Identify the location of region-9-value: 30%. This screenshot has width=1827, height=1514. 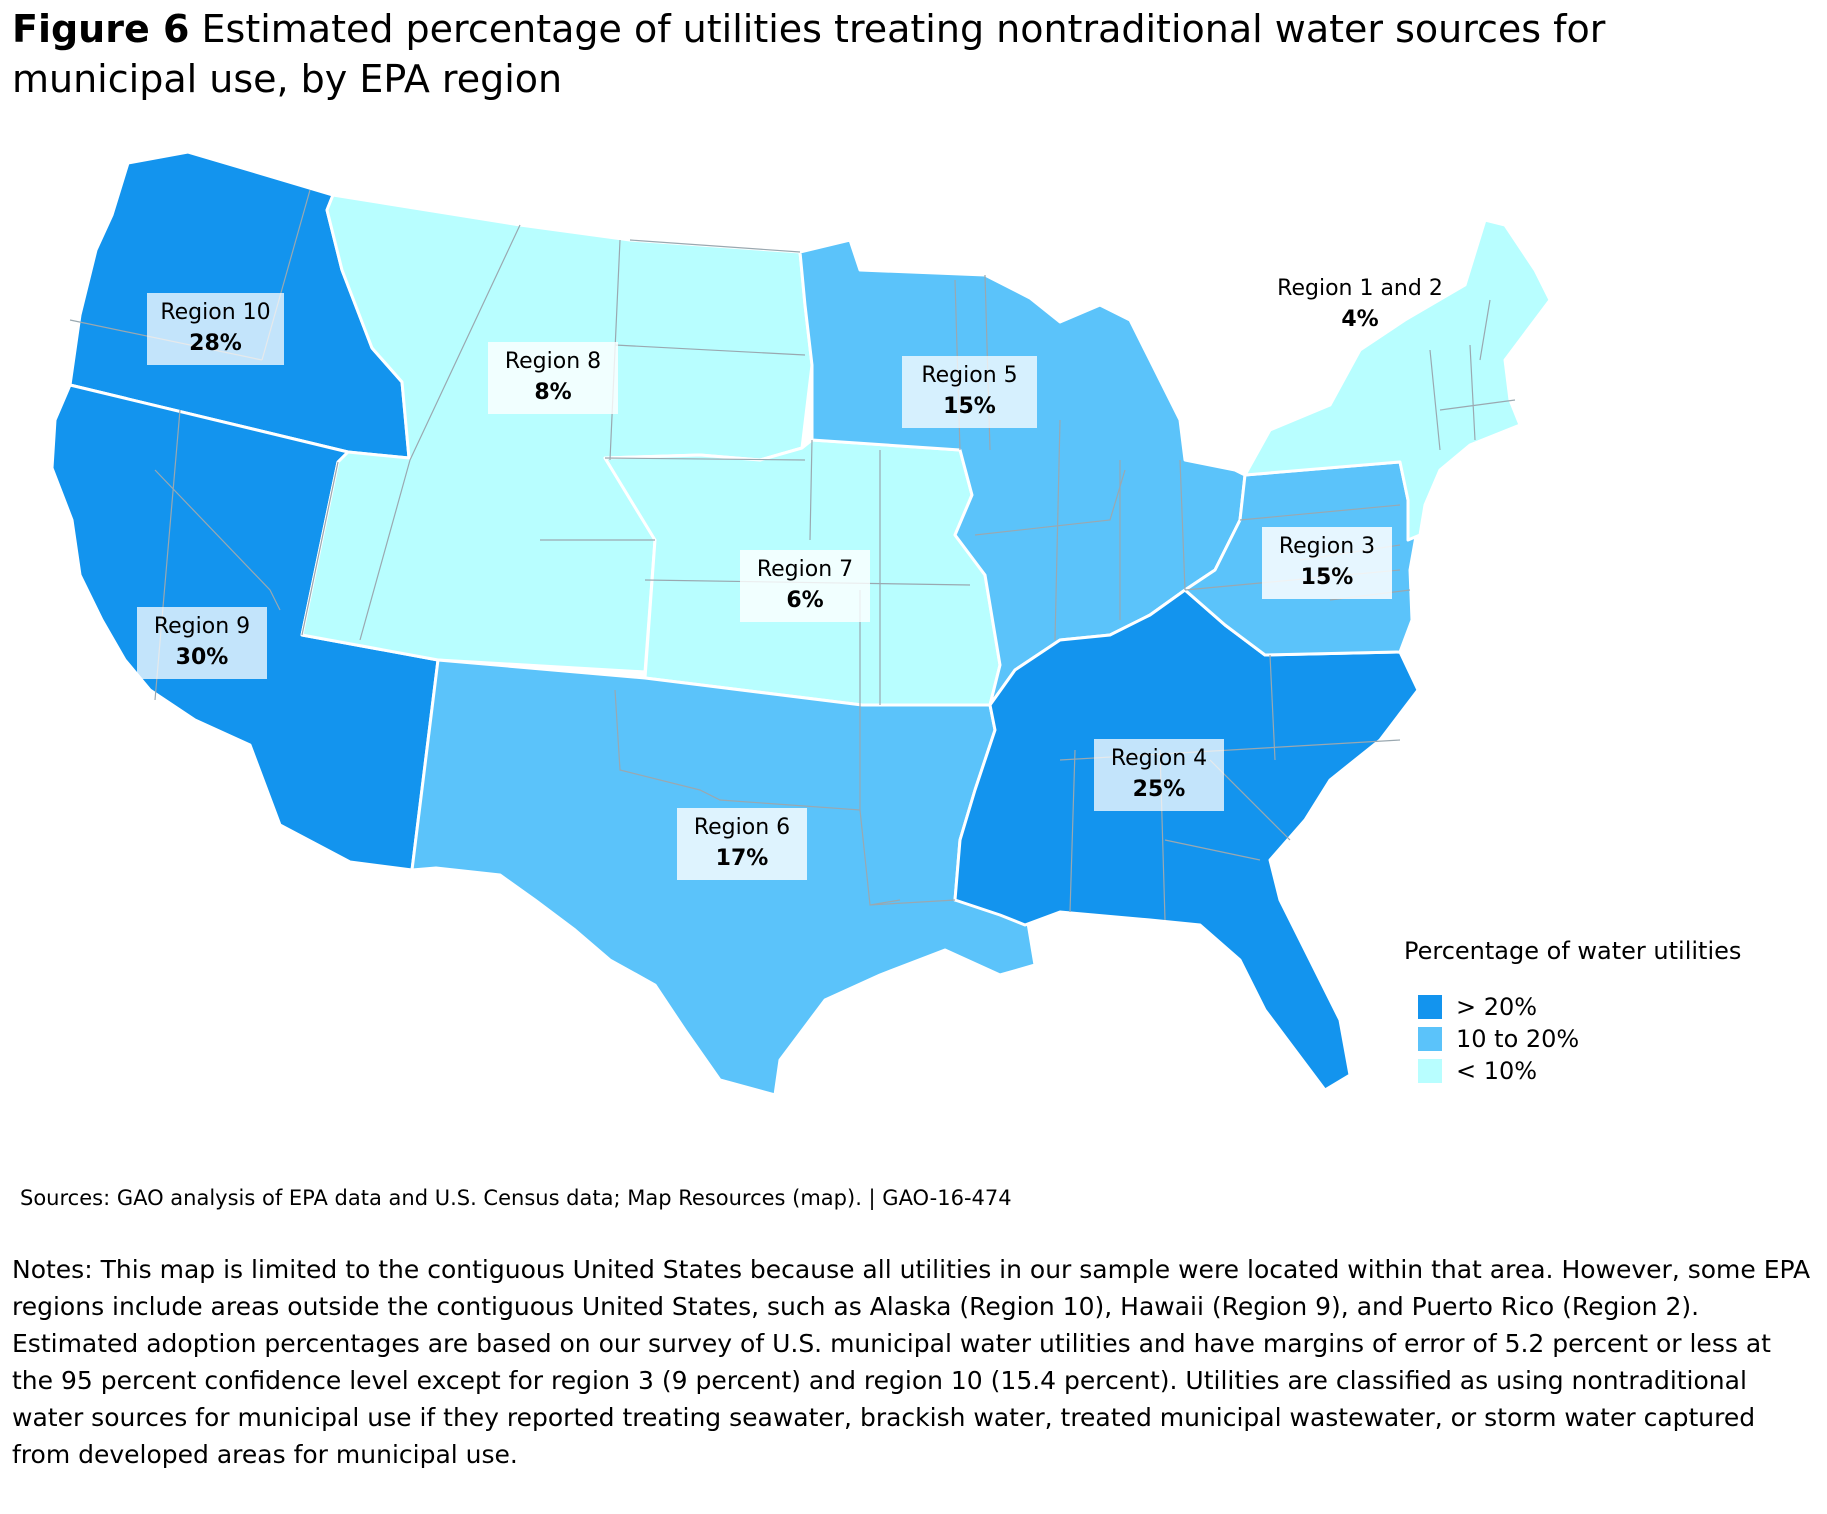
(202, 657).